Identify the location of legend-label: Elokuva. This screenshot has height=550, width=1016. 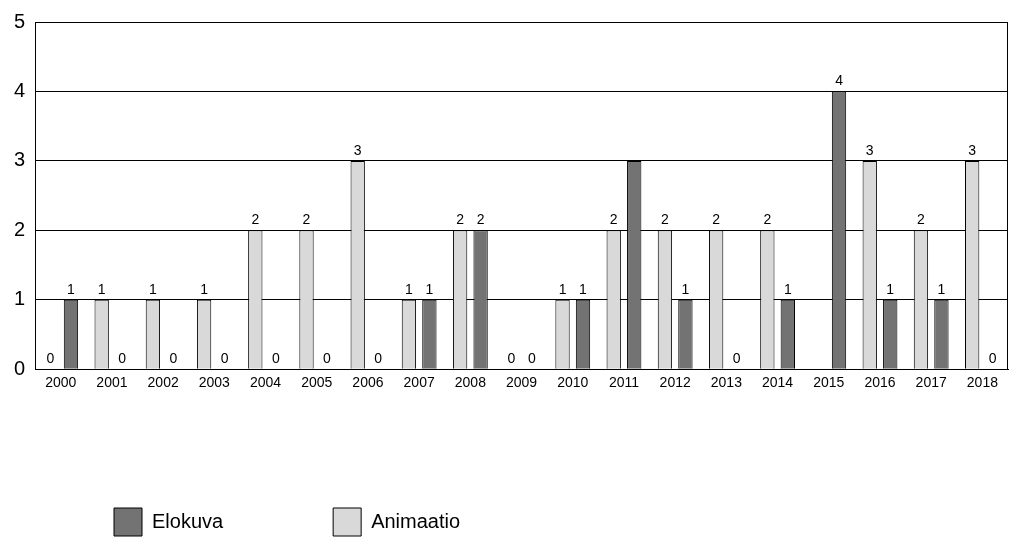
(188, 520).